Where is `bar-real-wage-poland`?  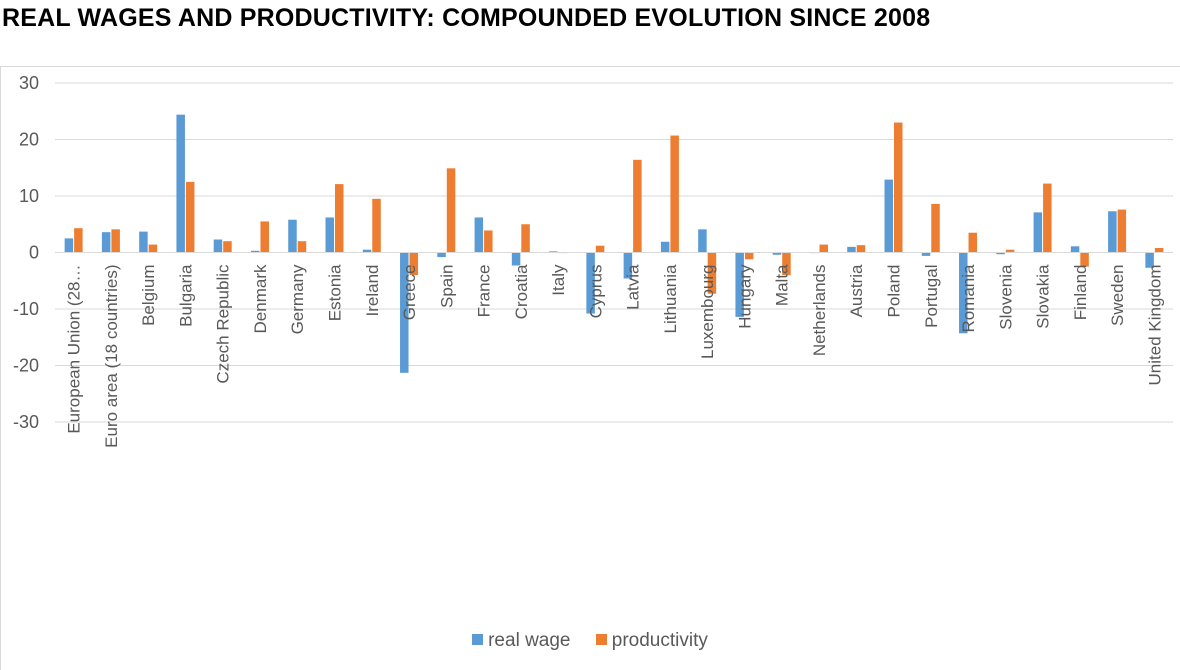 bar-real-wage-poland is located at coordinates (888, 216).